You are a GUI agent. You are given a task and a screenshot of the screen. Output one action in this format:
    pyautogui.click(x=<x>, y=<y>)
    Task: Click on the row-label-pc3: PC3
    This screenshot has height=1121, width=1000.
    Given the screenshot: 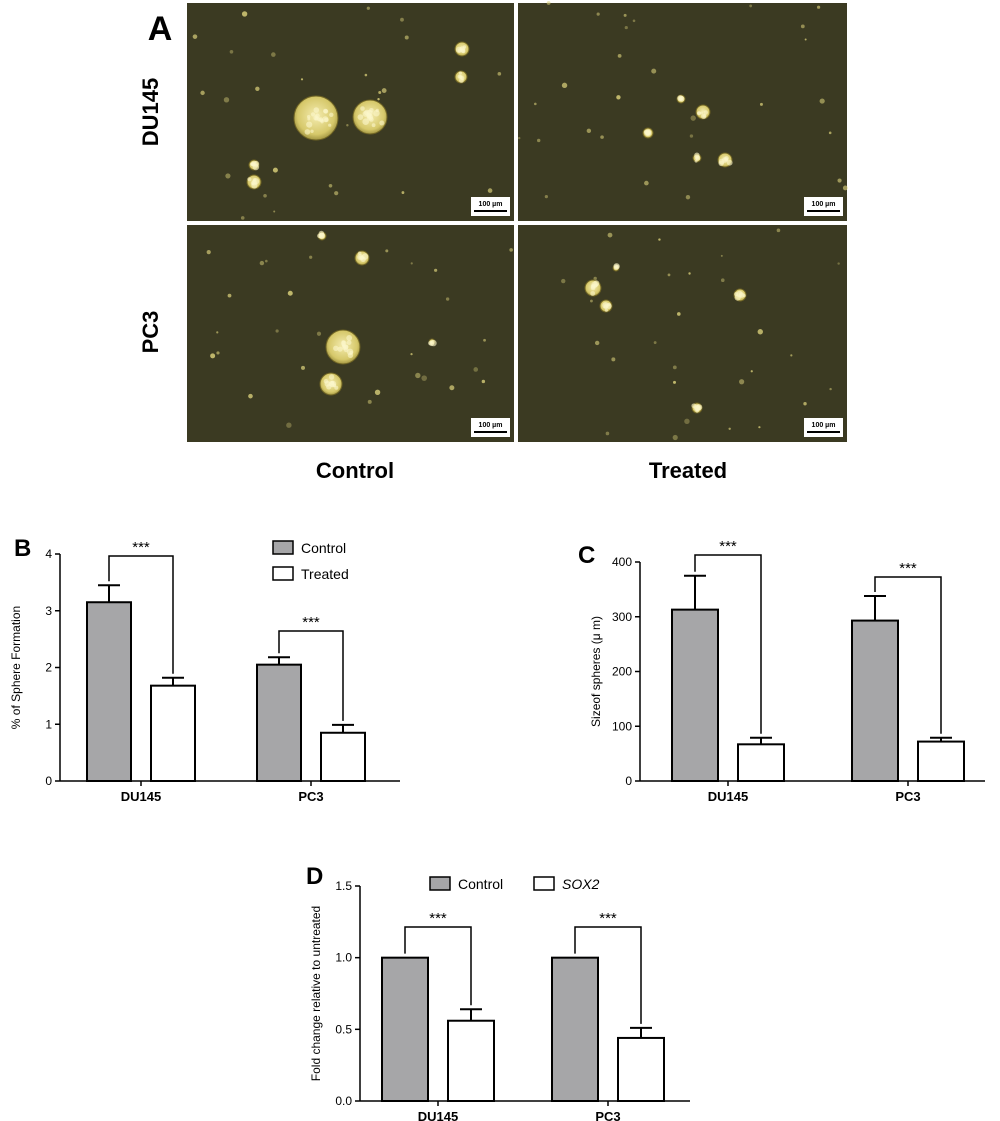 What is the action you would take?
    pyautogui.click(x=150, y=332)
    